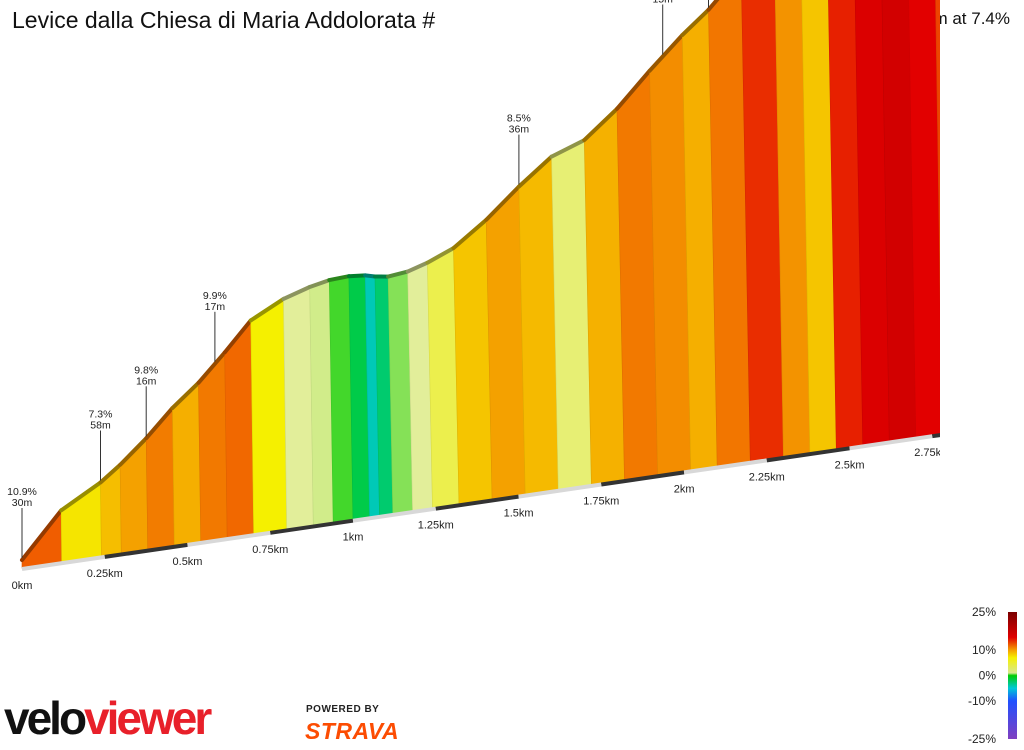  What do you see at coordinates (215, 326) in the screenshot?
I see `annotation: 9.9%17m` at bounding box center [215, 326].